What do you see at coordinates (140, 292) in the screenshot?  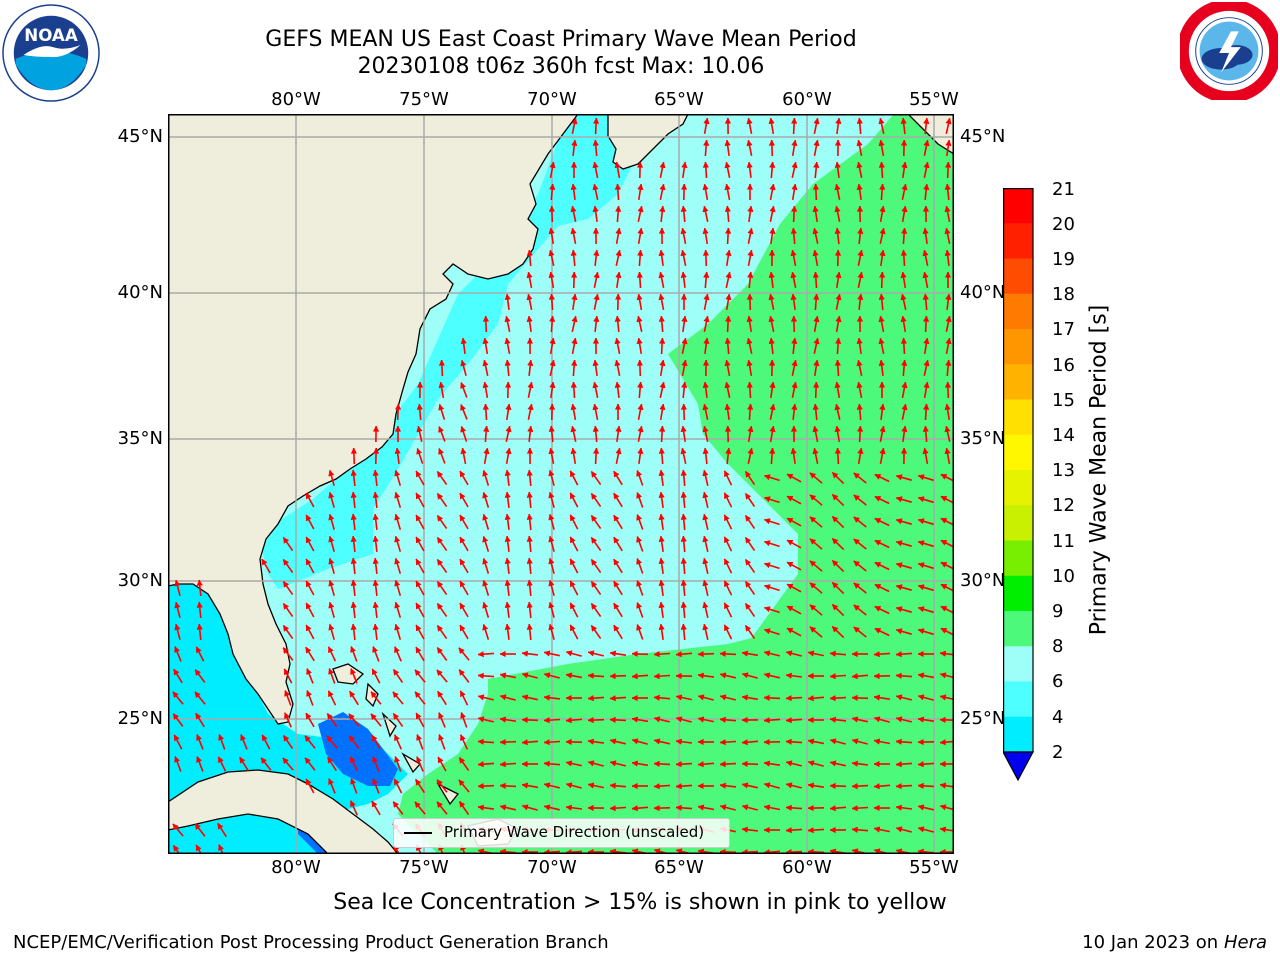 I see `lat-label-left: 40°N` at bounding box center [140, 292].